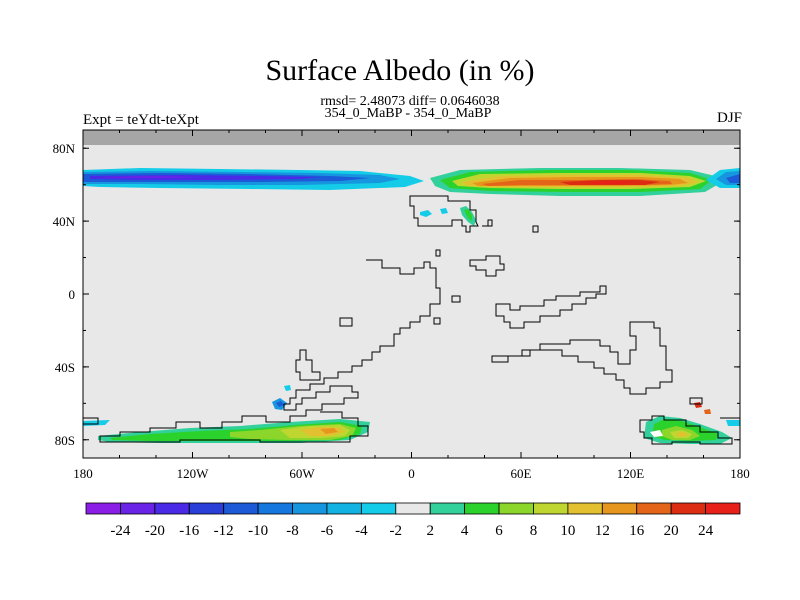 The image size is (800, 600). I want to click on y-tick-label: 0, so click(72, 294).